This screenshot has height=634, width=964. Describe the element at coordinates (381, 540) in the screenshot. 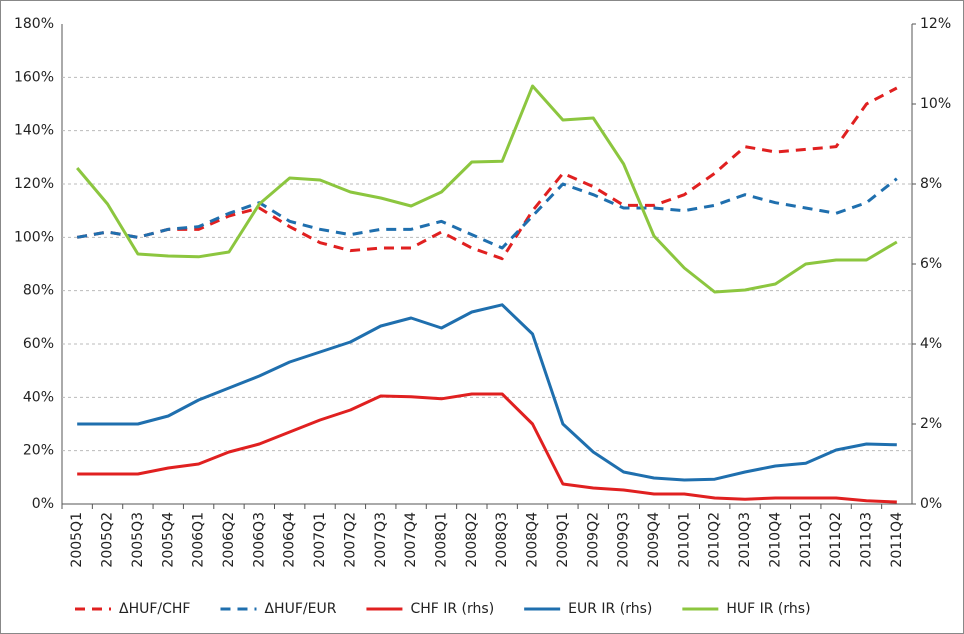

I see `x-tick-label: 2007Q3` at that location.